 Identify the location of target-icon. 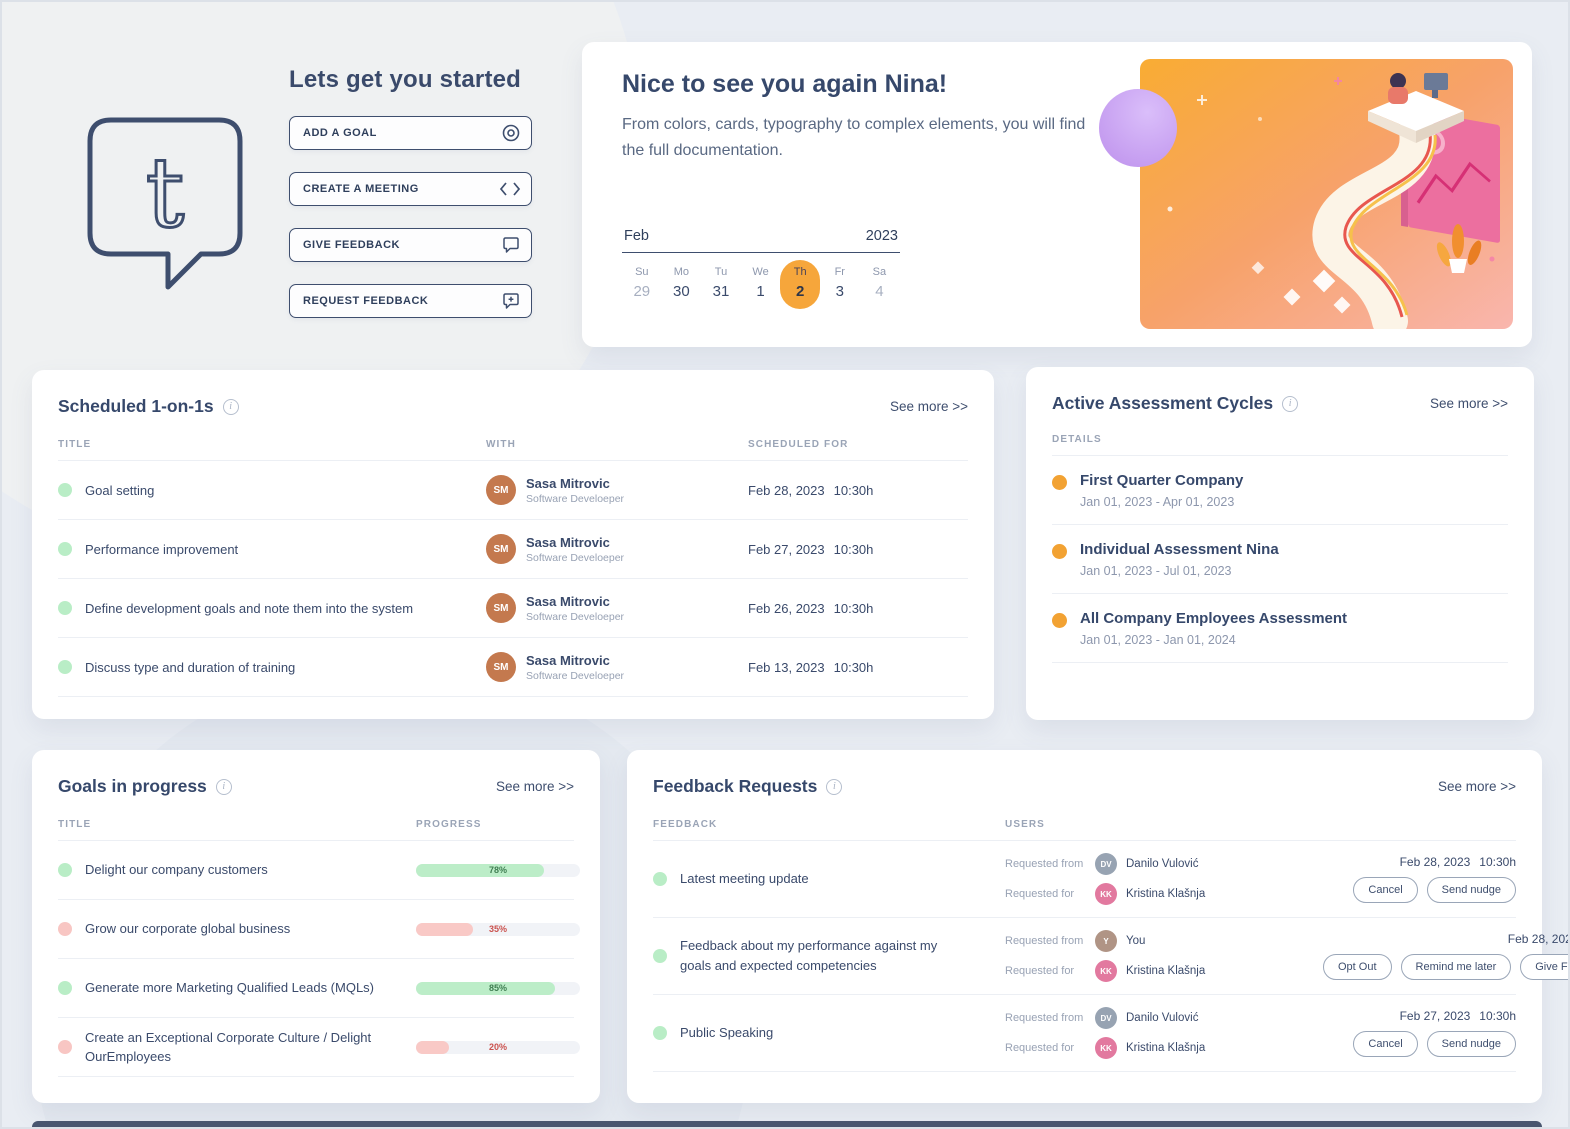
(511, 133).